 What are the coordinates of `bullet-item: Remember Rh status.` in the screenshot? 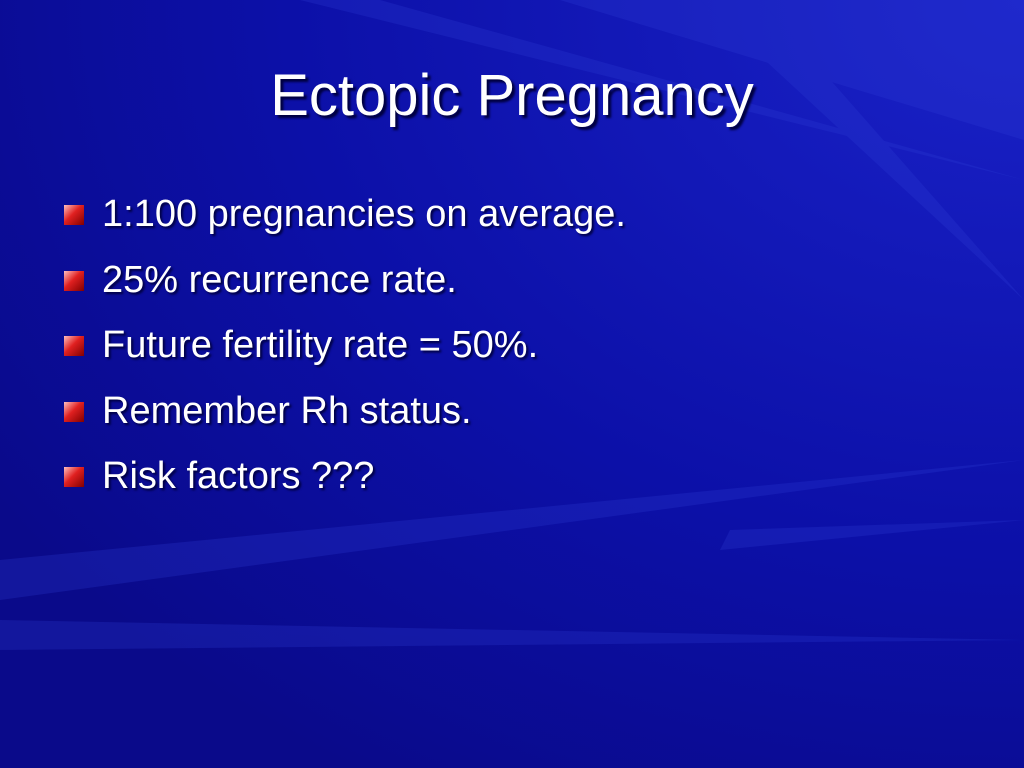 It's located at (344, 418).